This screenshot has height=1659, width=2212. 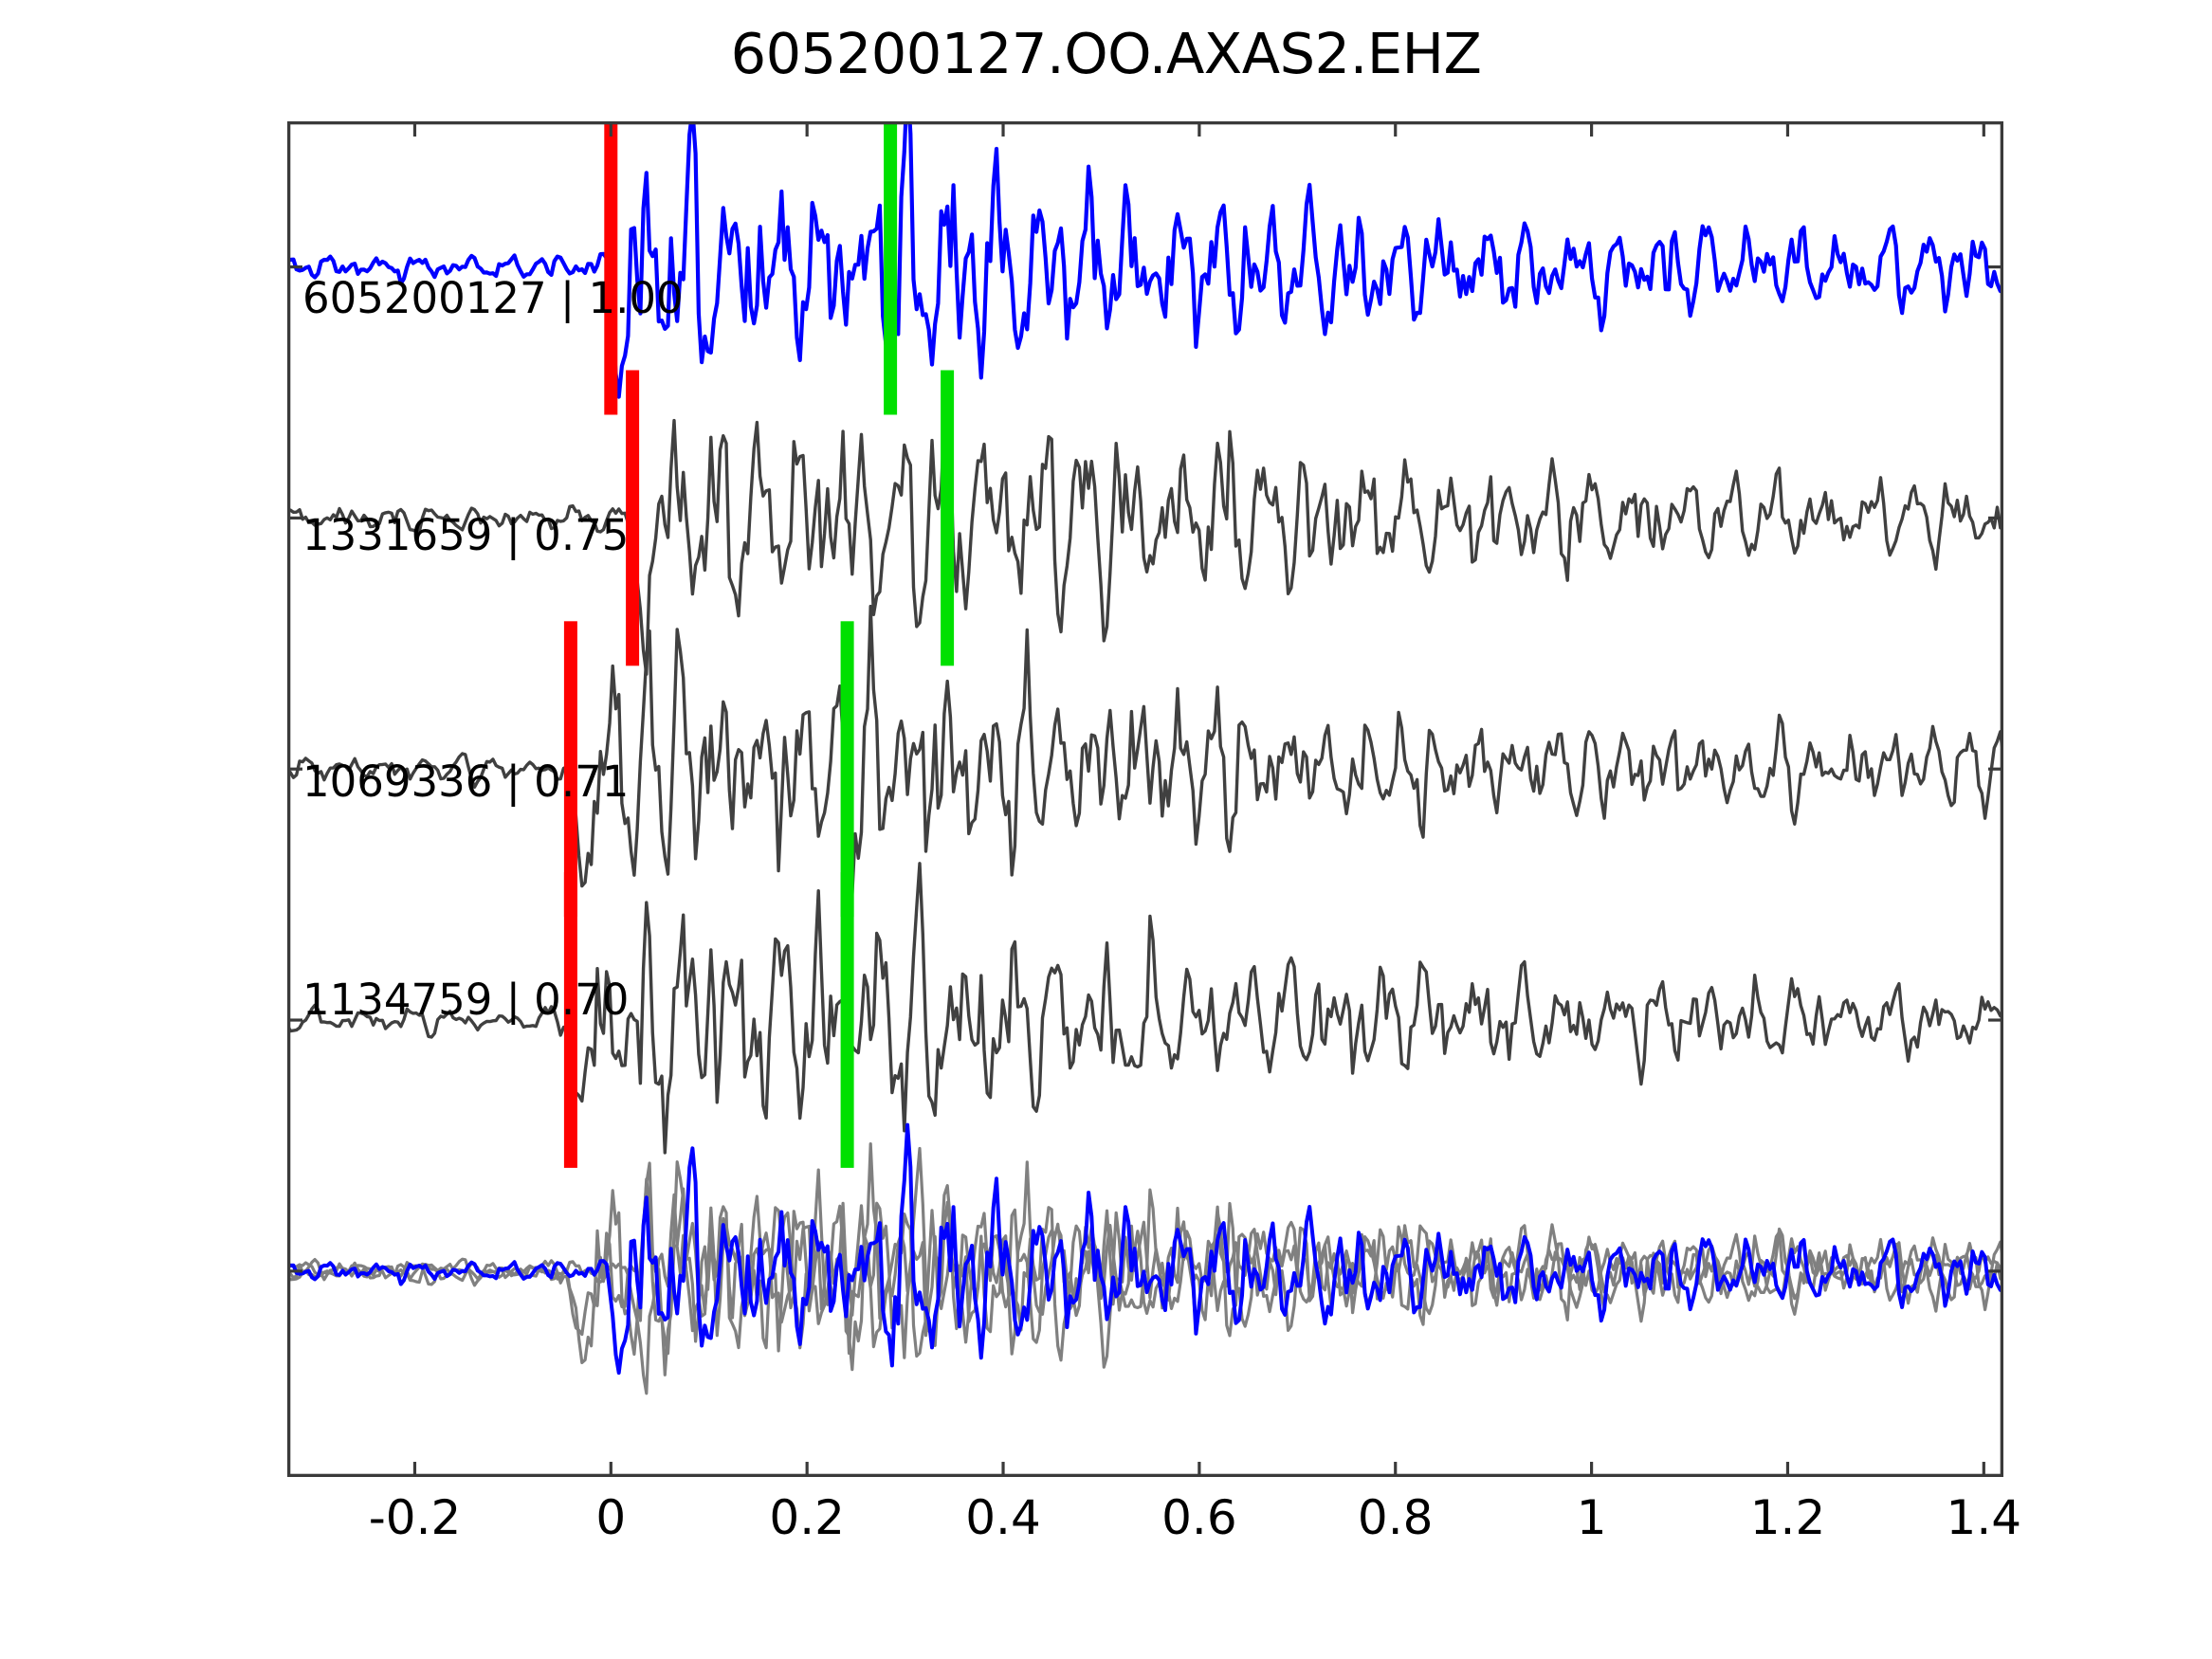 What do you see at coordinates (1106, 53) in the screenshot?
I see `page-title: 605200127.OO.AXAS2.EHZ` at bounding box center [1106, 53].